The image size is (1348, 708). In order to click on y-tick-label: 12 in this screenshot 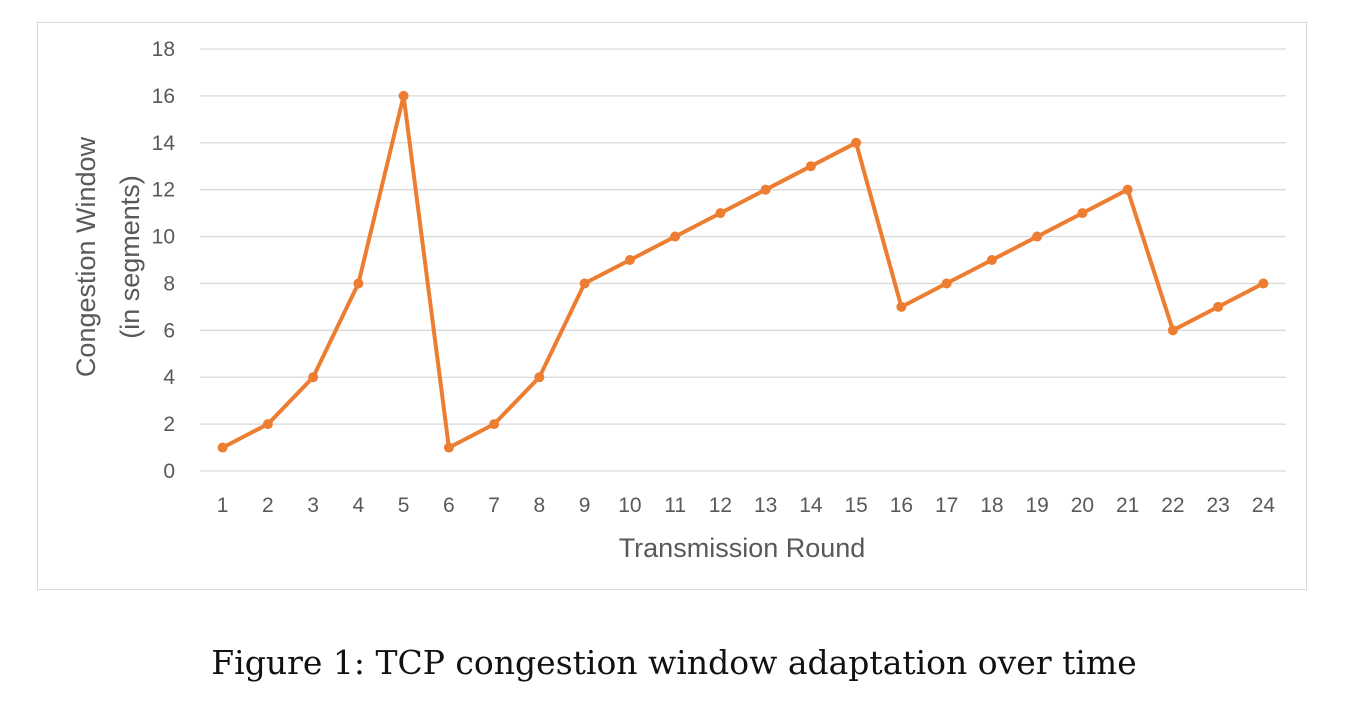, I will do `click(163, 190)`.